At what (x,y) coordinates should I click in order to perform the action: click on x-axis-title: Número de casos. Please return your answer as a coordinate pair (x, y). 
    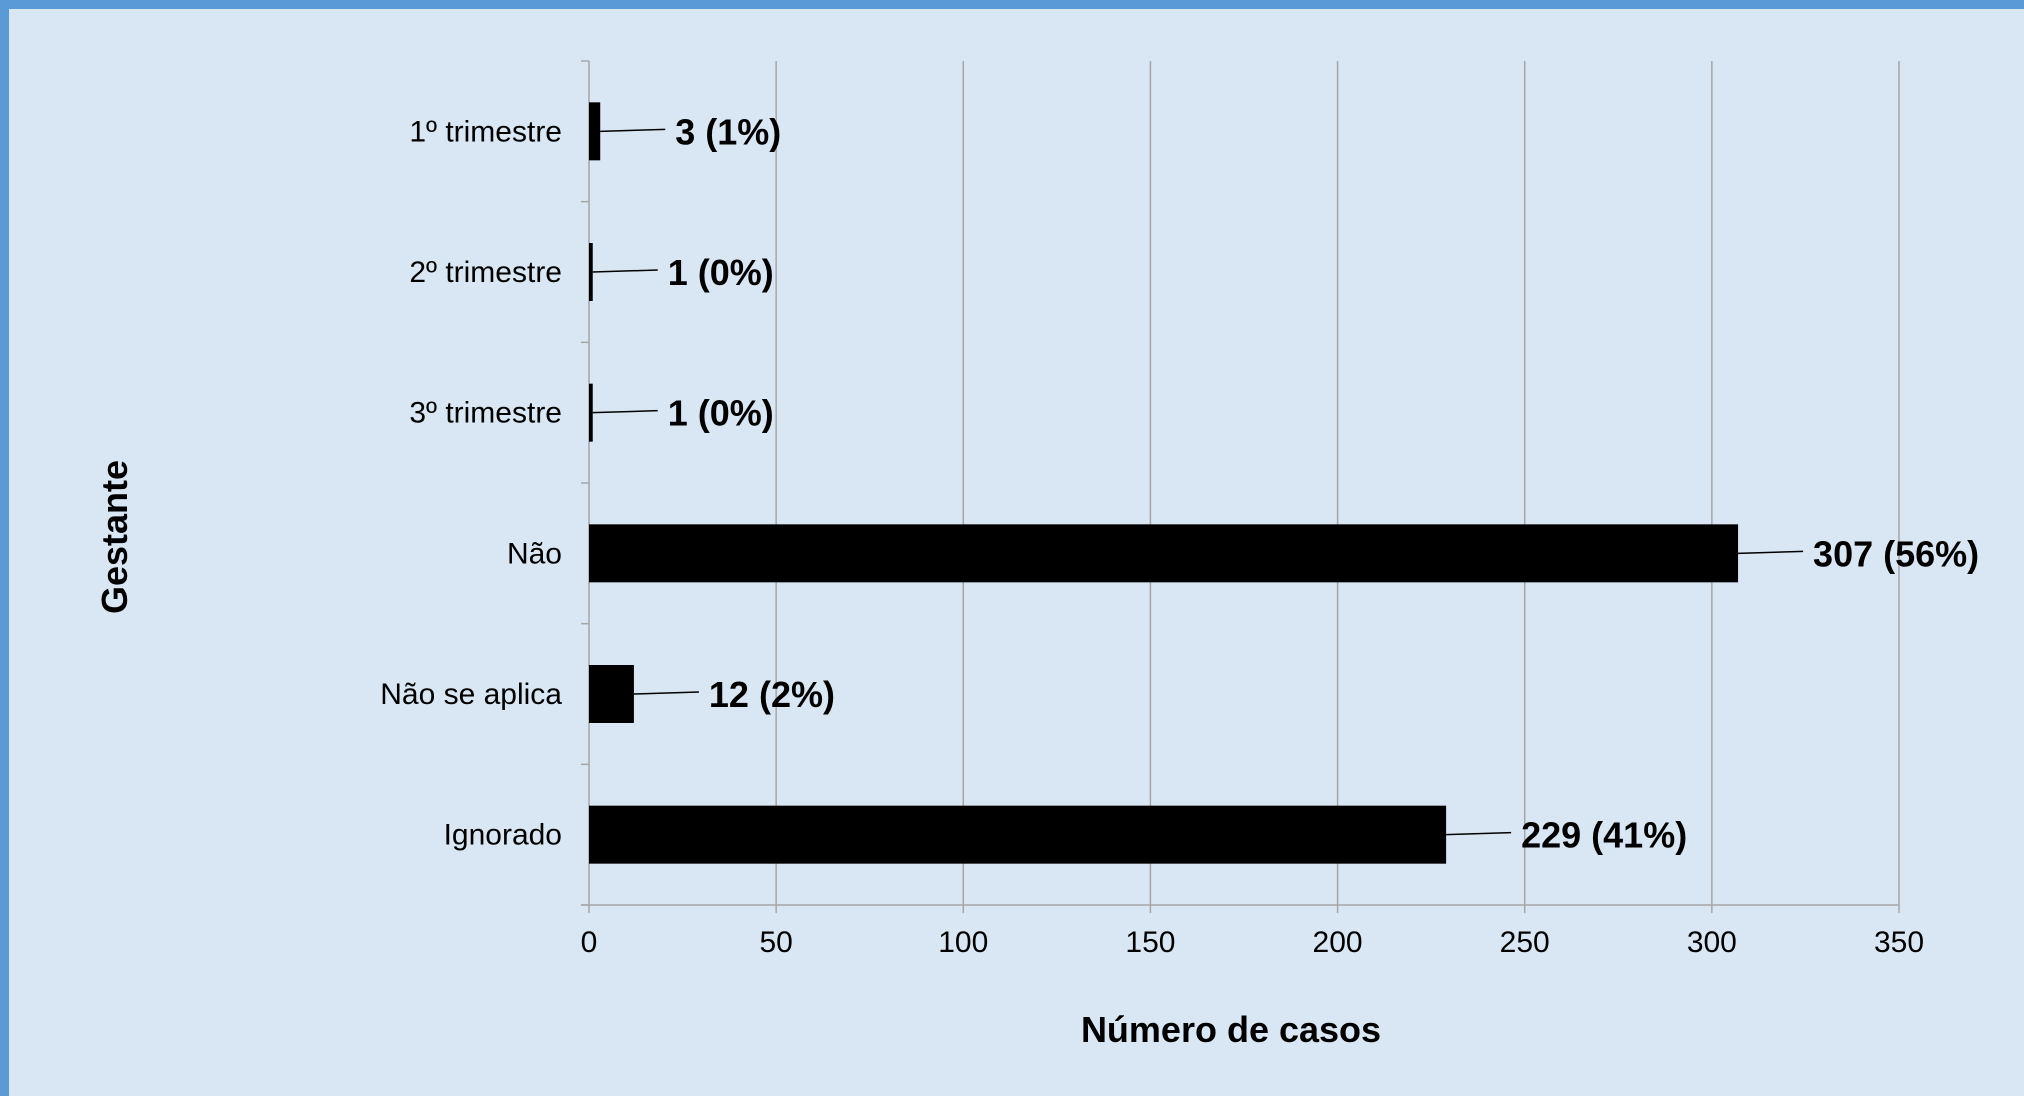
    Looking at the image, I should click on (1231, 1029).